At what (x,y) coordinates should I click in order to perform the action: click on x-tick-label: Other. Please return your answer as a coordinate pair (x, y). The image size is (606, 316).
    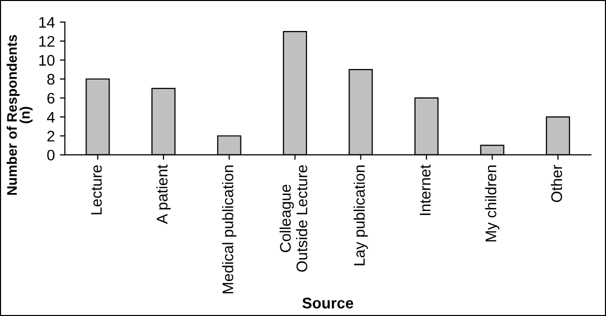
    Looking at the image, I should click on (556, 183).